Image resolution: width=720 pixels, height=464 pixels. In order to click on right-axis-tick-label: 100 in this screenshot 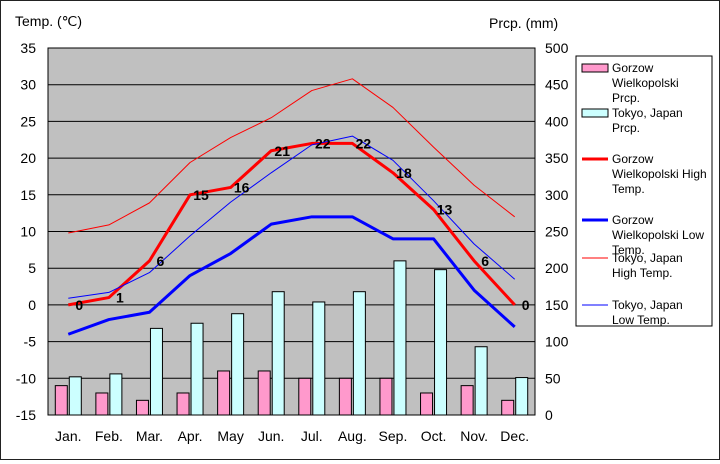, I will do `click(557, 342)`.